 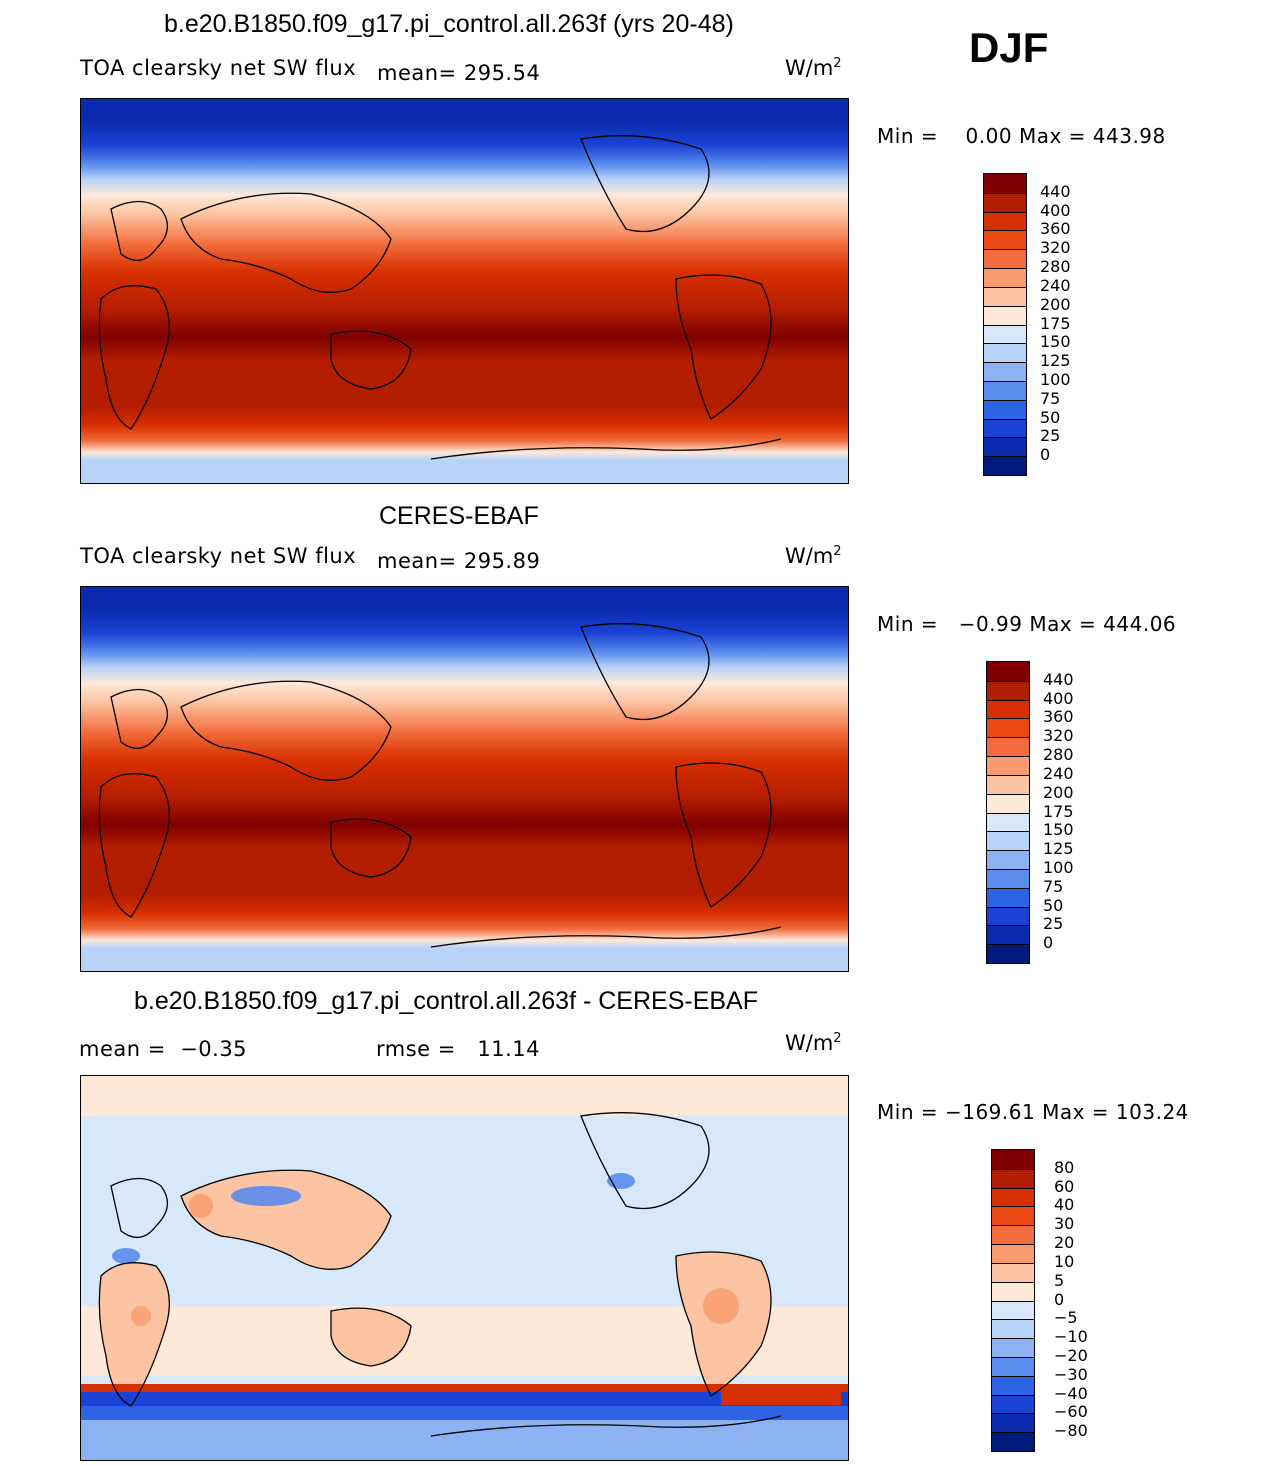 What do you see at coordinates (1055, 267) in the screenshot?
I see `panel1-colorbar-tick-label: 280` at bounding box center [1055, 267].